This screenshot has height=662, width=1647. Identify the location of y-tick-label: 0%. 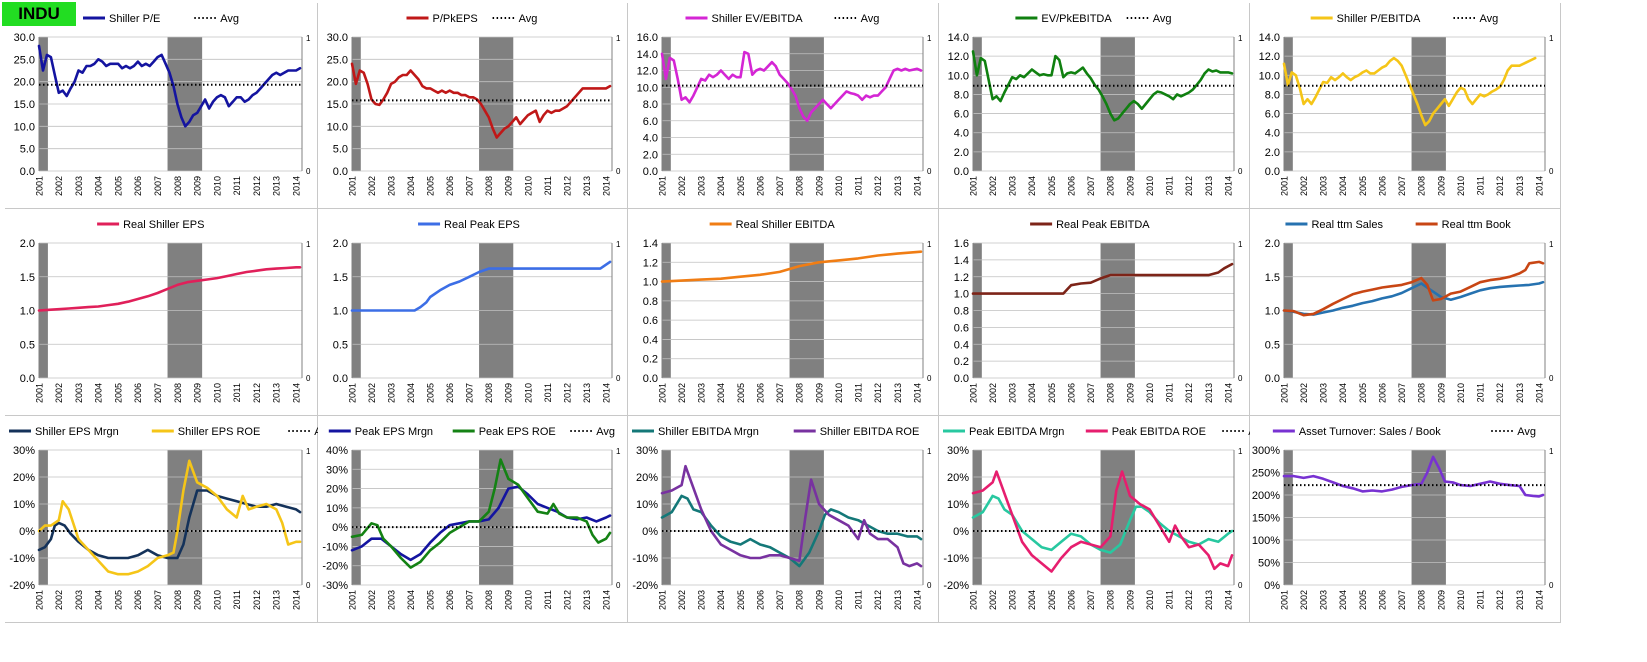
(340, 528).